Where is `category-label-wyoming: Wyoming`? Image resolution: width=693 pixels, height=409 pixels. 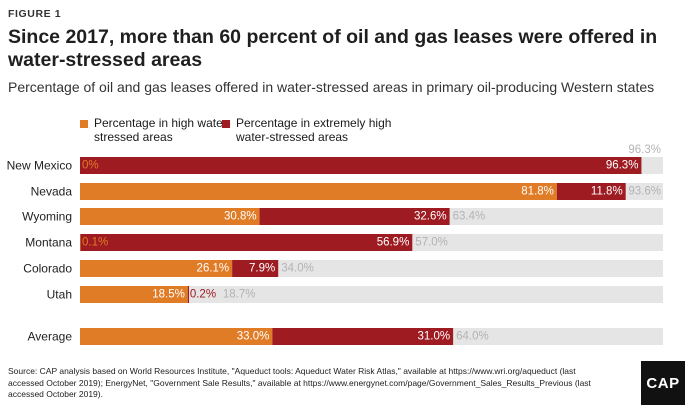 category-label-wyoming: Wyoming is located at coordinates (47, 217).